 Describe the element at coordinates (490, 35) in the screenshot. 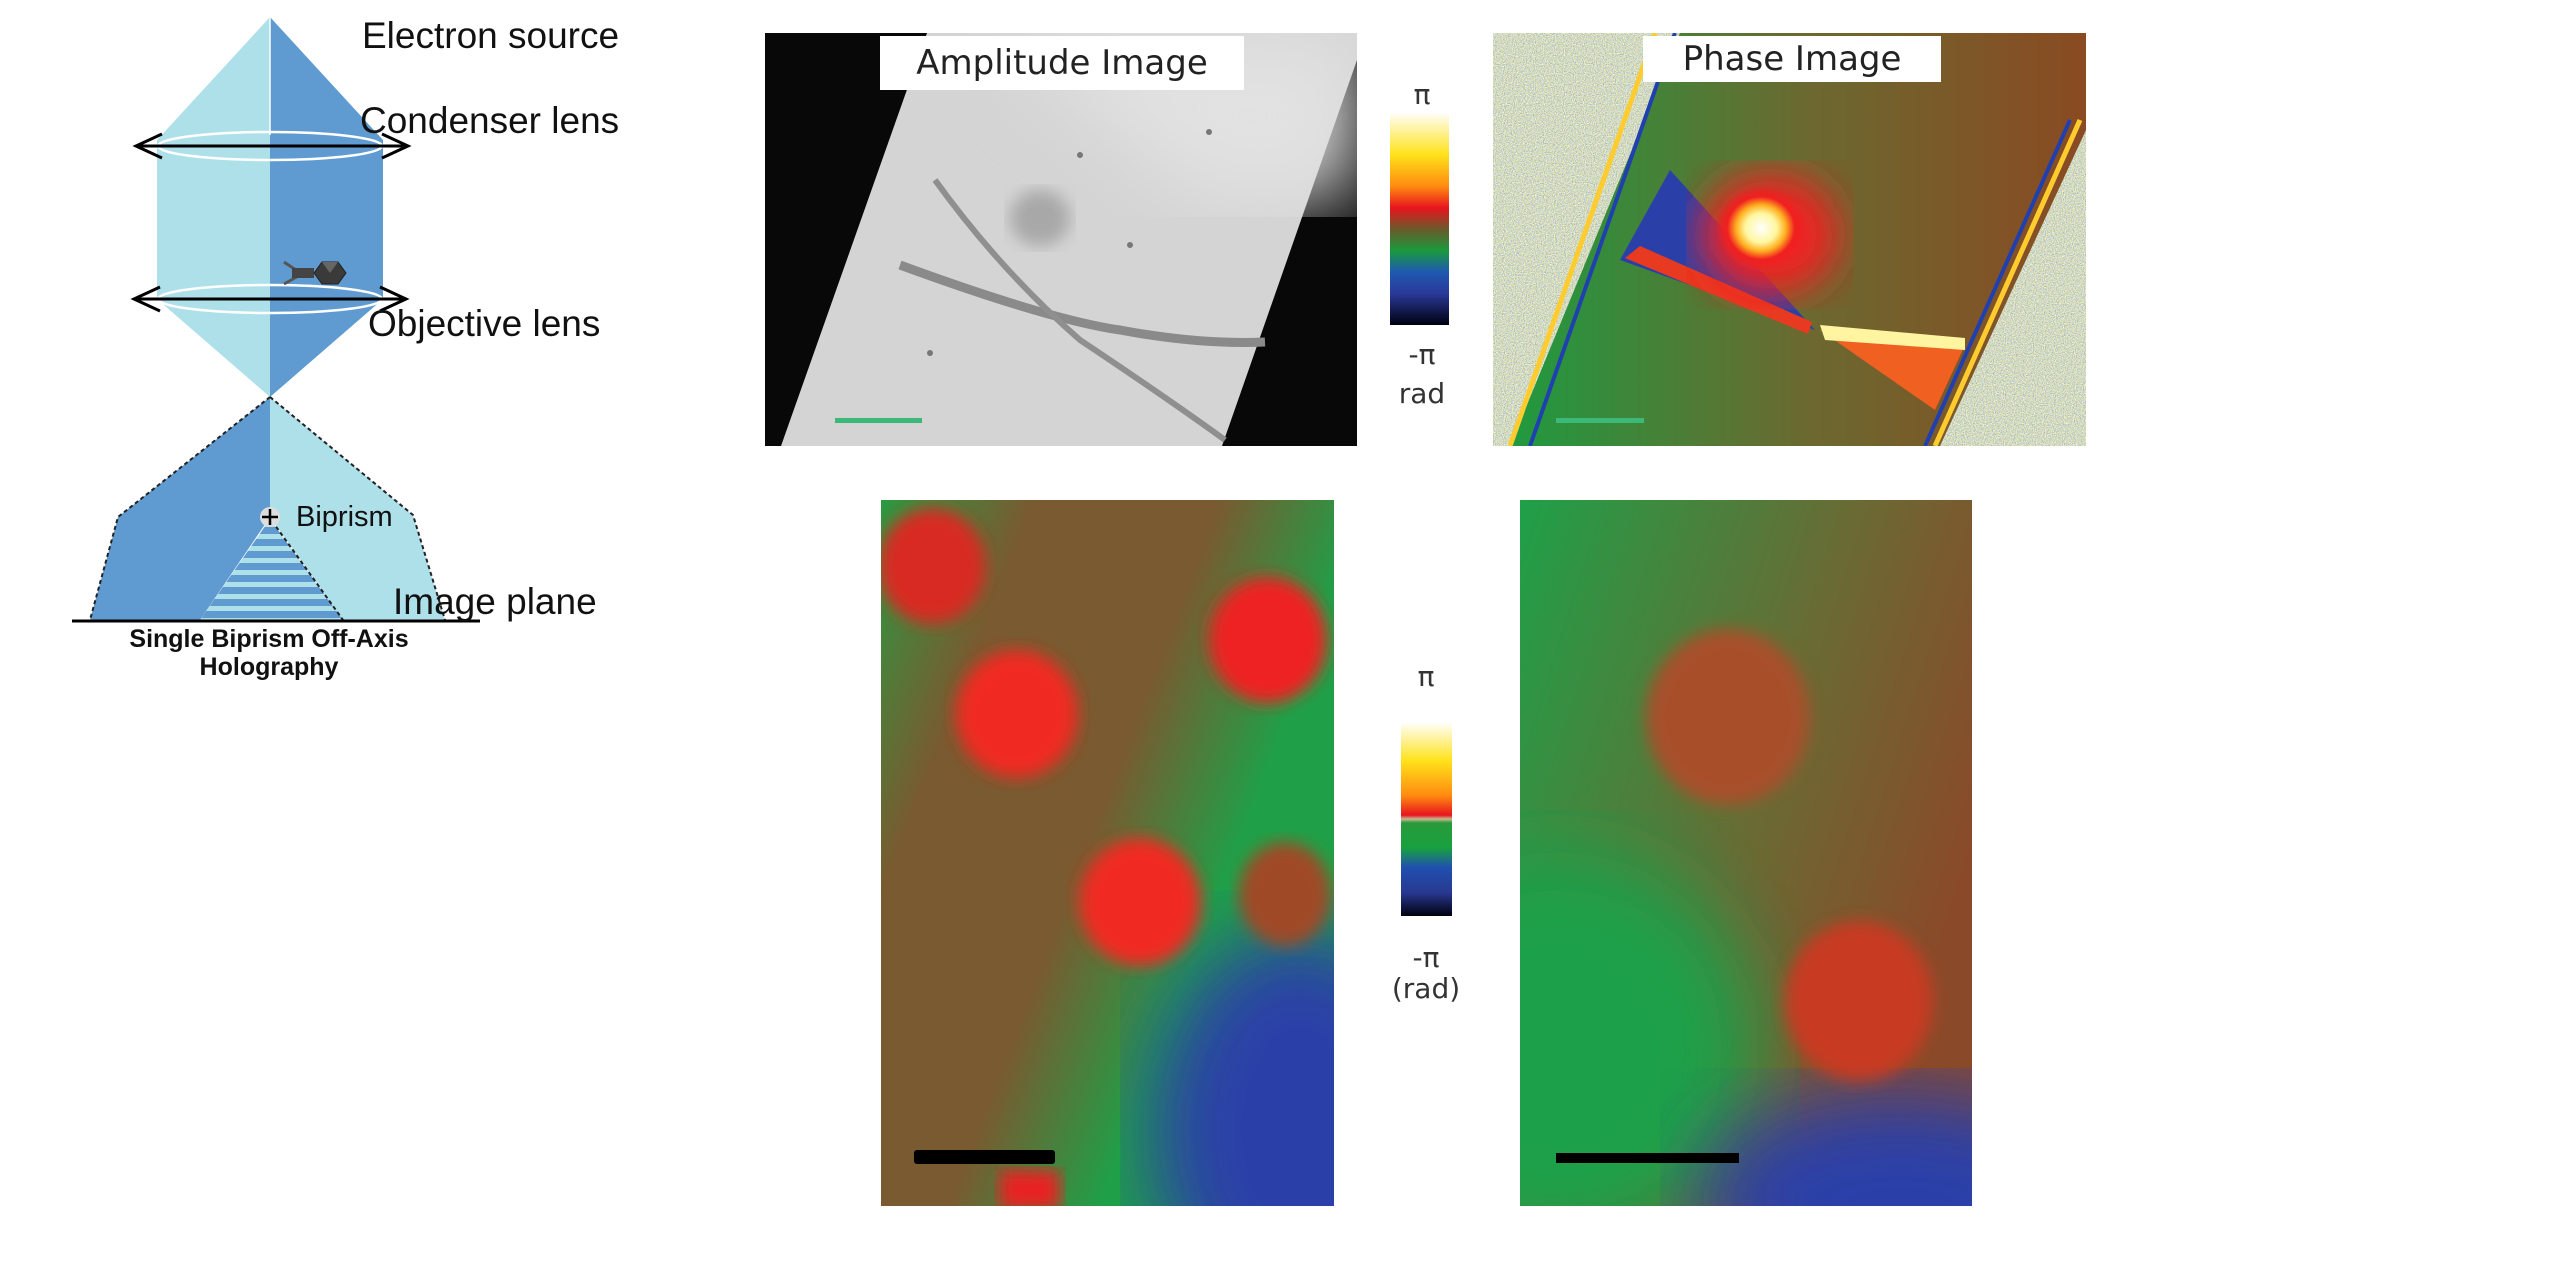

I see `label-electron-source: Electron source` at that location.